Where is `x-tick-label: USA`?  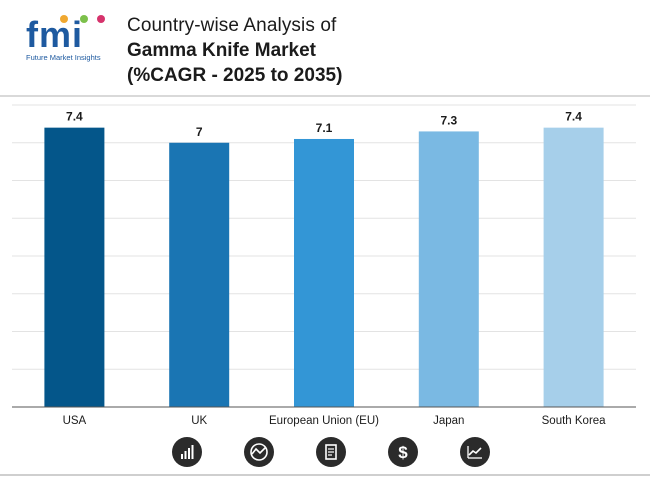
x-tick-label: USA is located at coordinates (75, 421).